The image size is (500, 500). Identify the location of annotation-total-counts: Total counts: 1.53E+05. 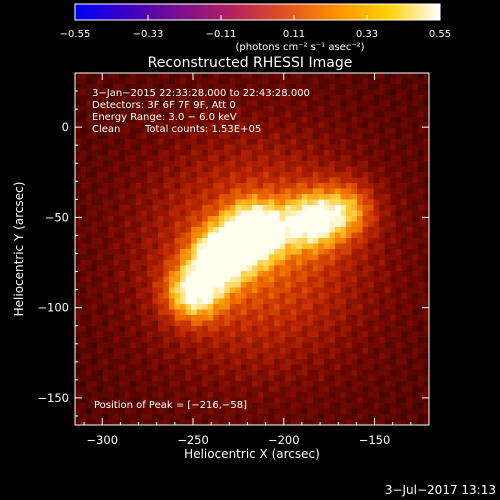
(202, 129).